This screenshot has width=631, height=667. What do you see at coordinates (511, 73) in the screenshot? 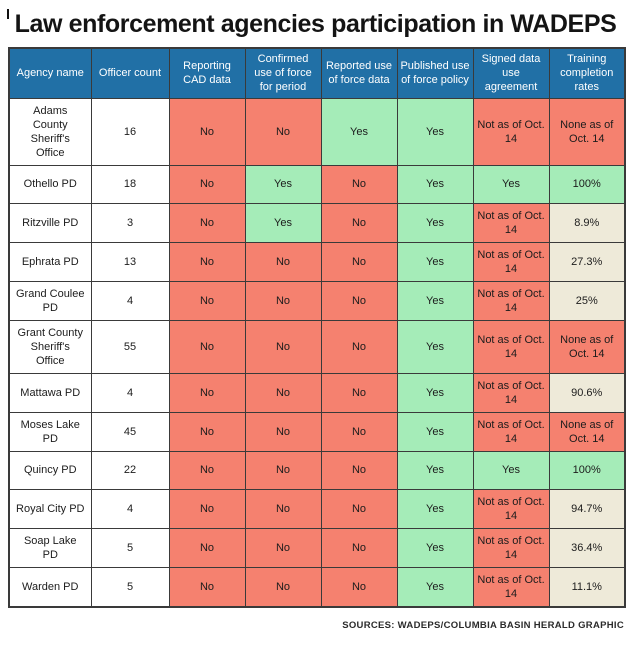
I see `column-header-6: Signed data use agreement` at bounding box center [511, 73].